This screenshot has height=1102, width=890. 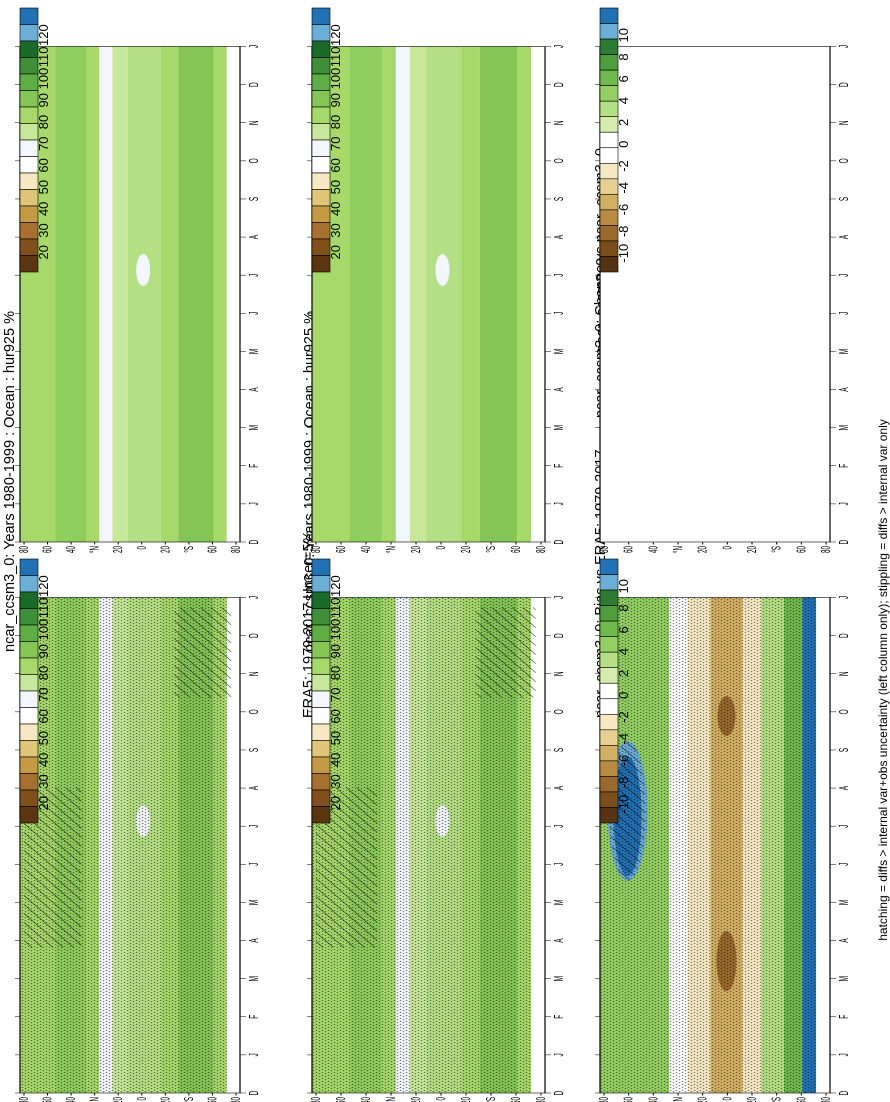 I want to click on panel-obs-month-label: M, so click(x=560, y=902).